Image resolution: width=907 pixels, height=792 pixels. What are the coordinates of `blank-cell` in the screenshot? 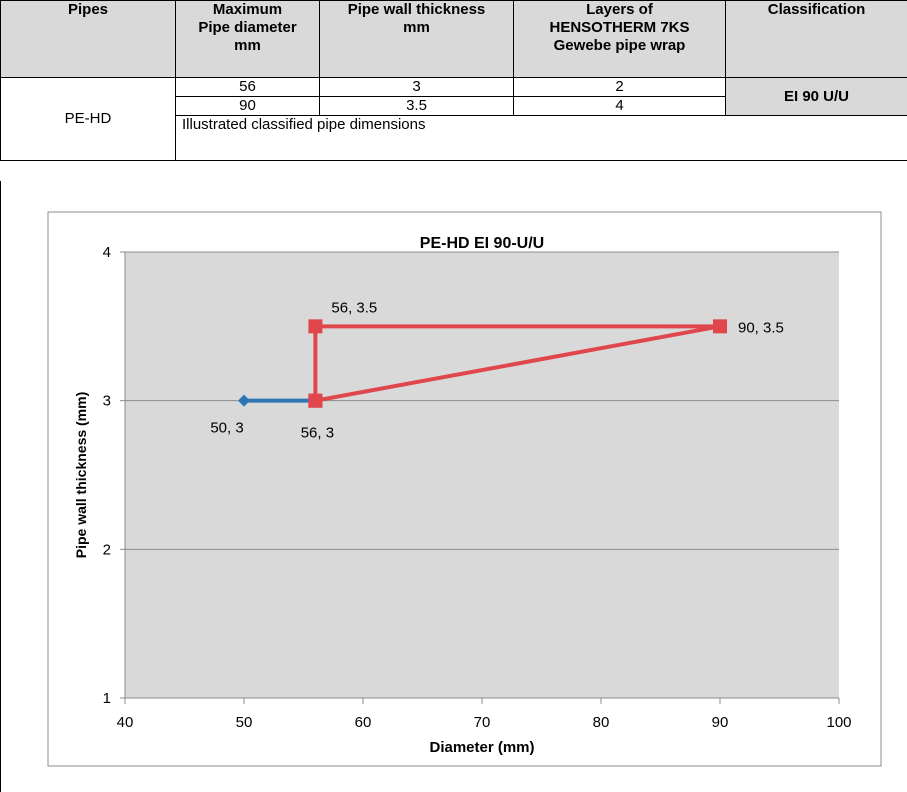 It's located at (816, 138).